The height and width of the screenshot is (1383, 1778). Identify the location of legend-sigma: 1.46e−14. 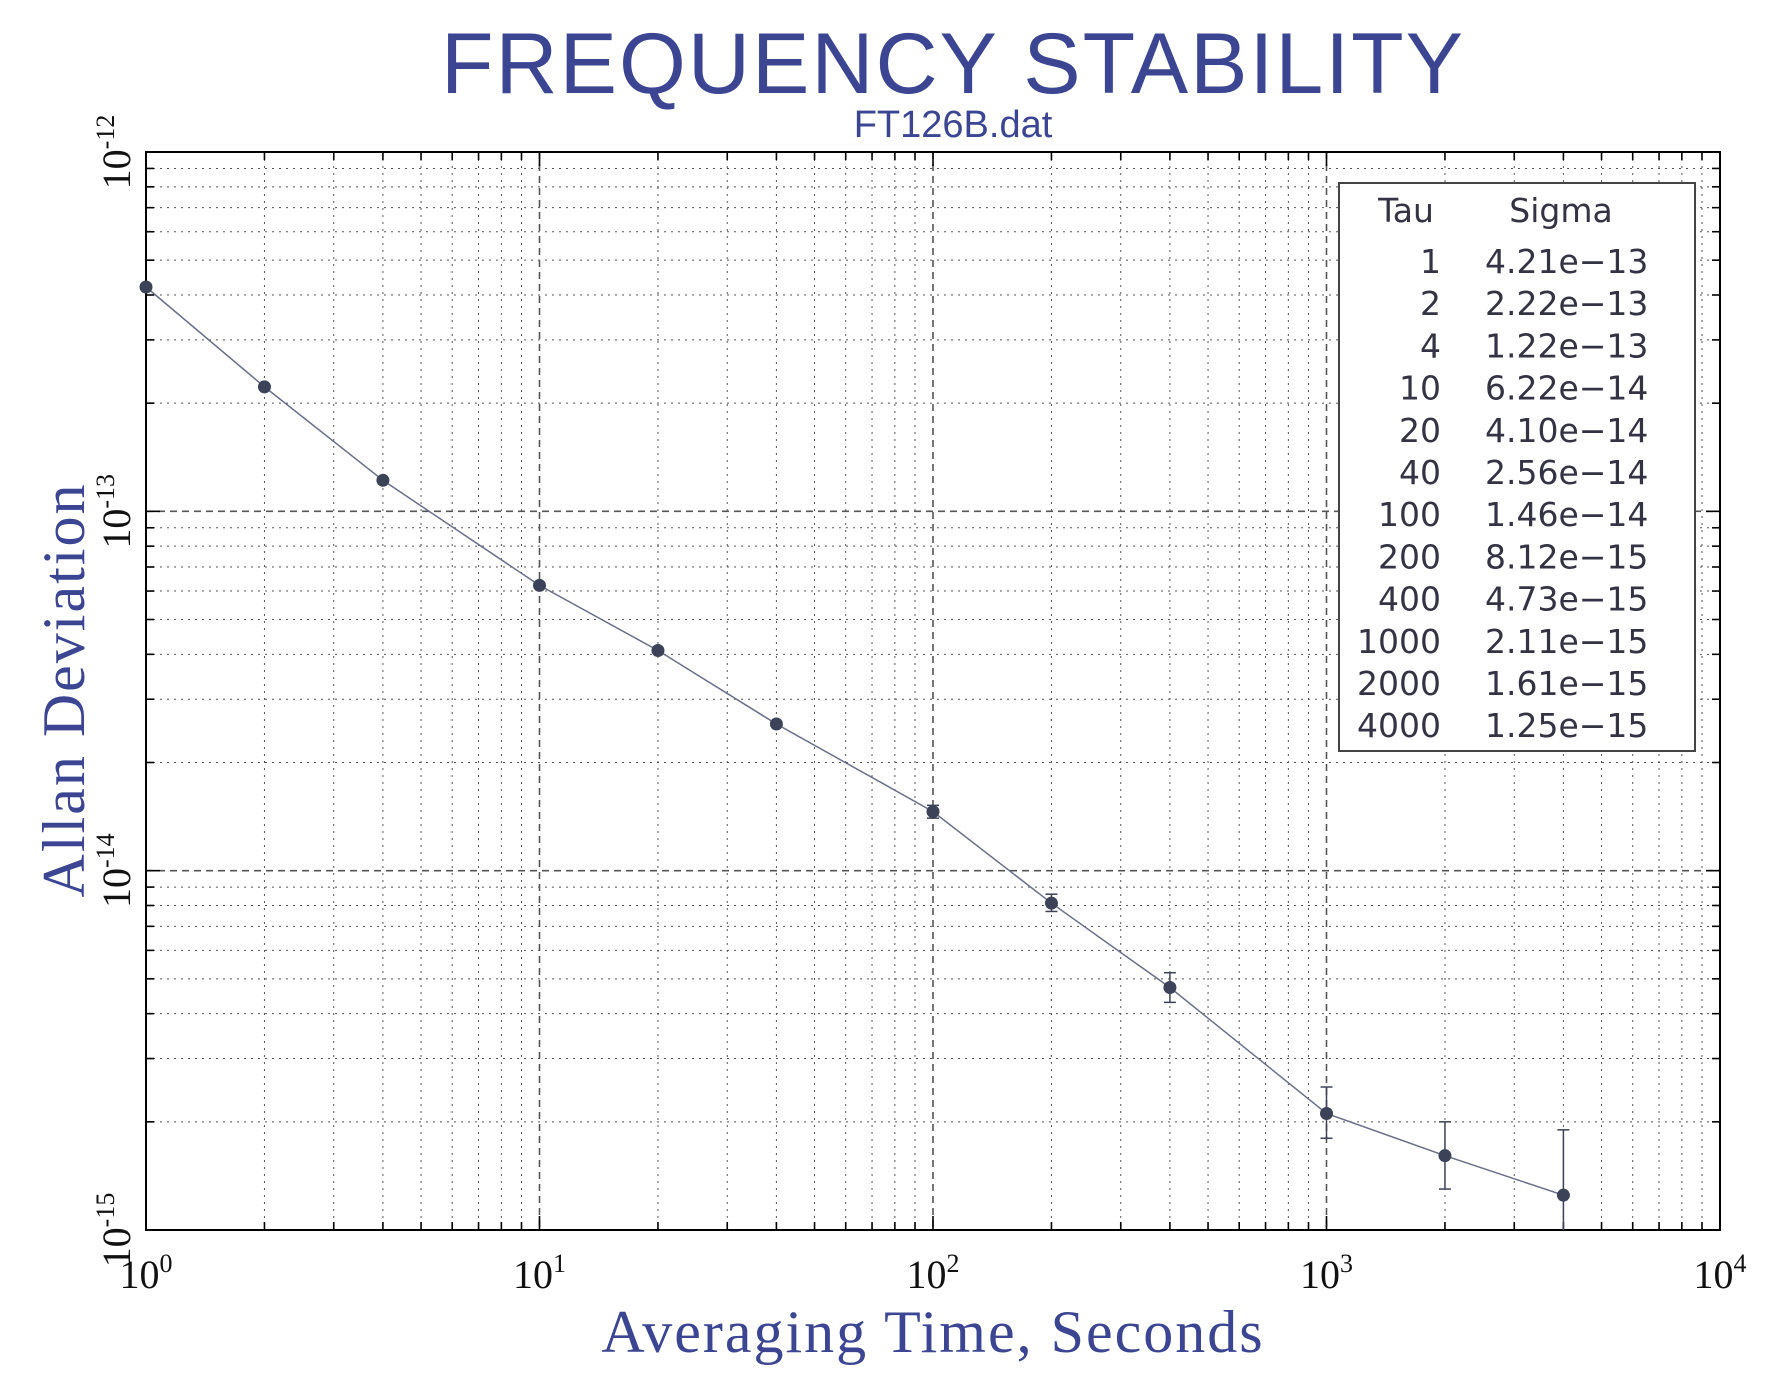
(1566, 514).